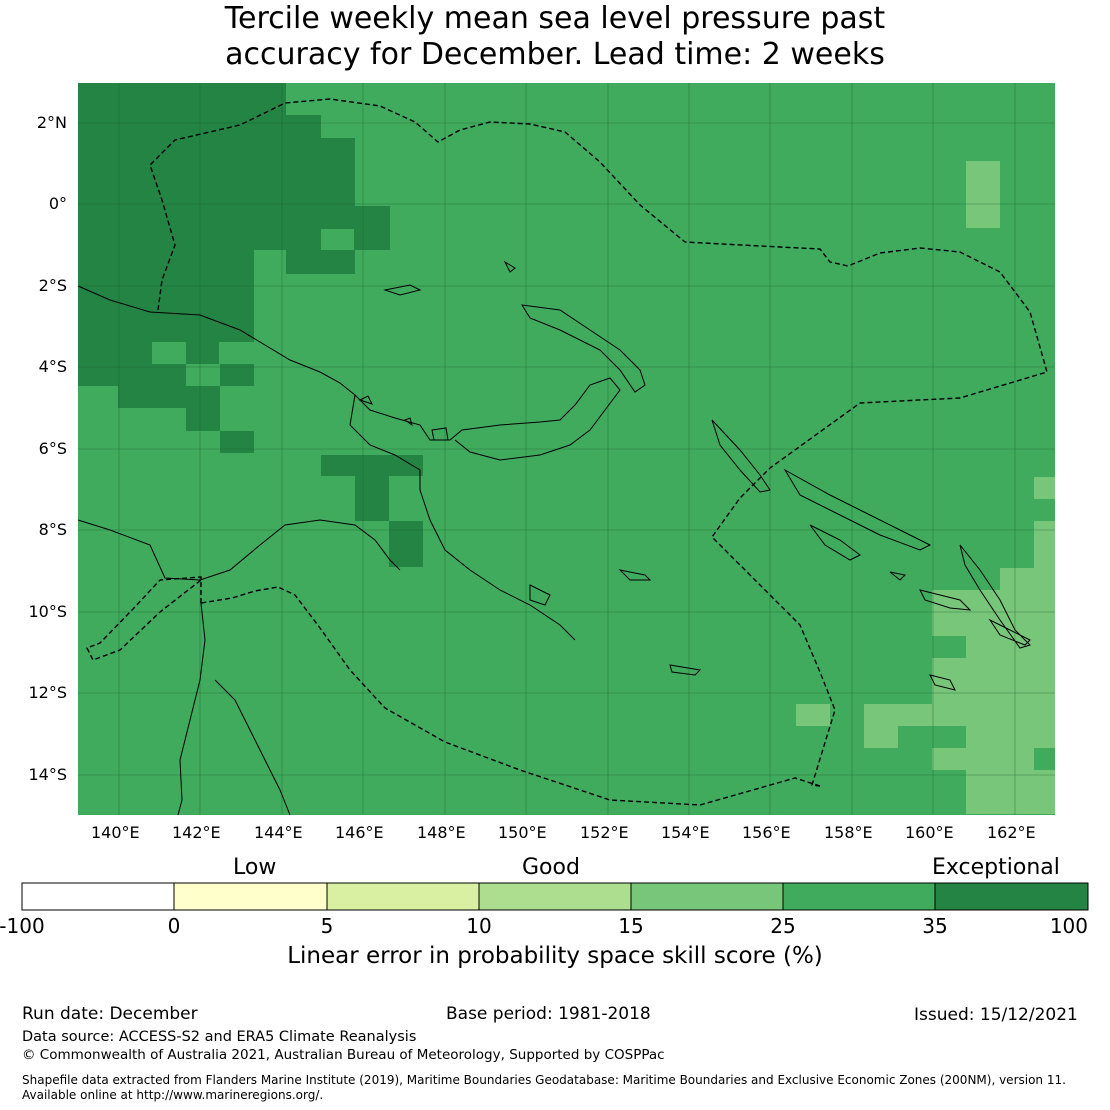 The image size is (1110, 1110). Describe the element at coordinates (22, 926) in the screenshot. I see `colorbar-tick: -100` at that location.